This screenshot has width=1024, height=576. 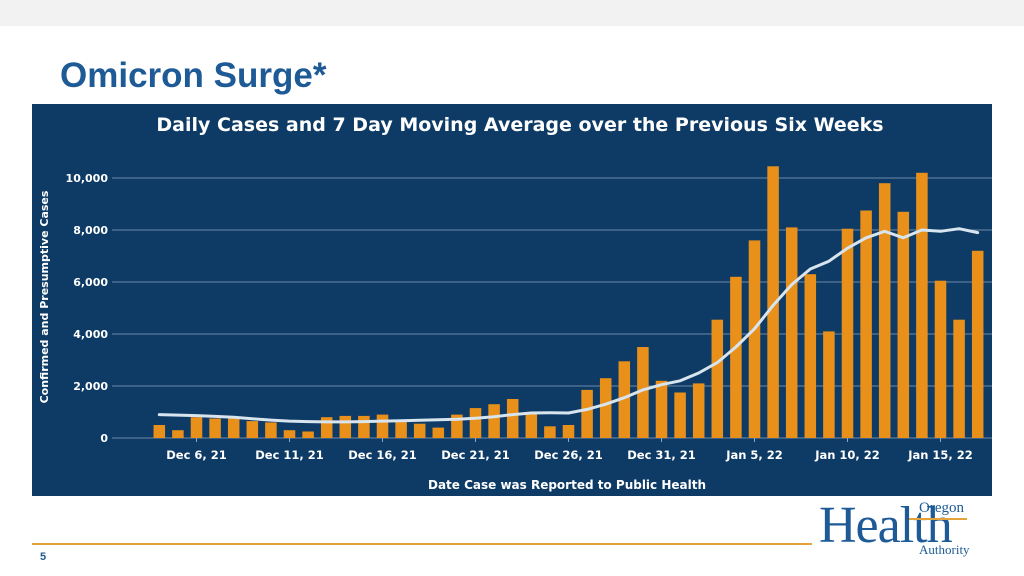 What do you see at coordinates (289, 455) in the screenshot?
I see `x-tick-label: Dec 11, 21` at bounding box center [289, 455].